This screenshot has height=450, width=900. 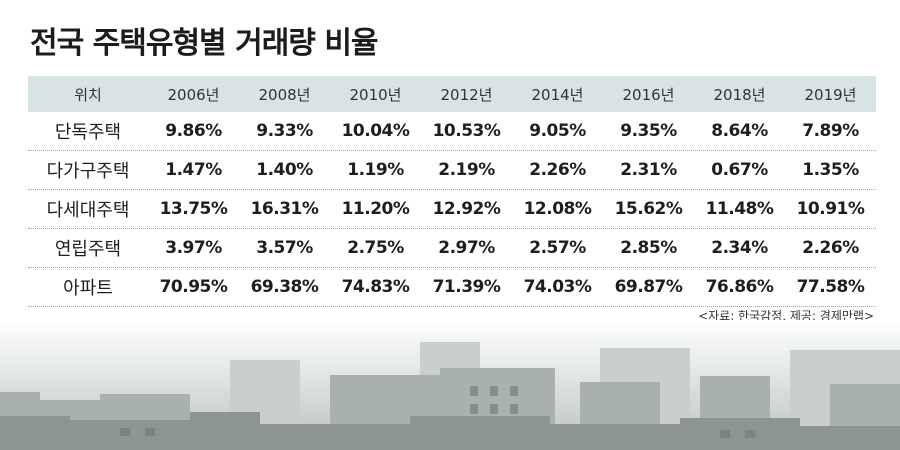 I want to click on column-header: 2016년, so click(x=648, y=94).